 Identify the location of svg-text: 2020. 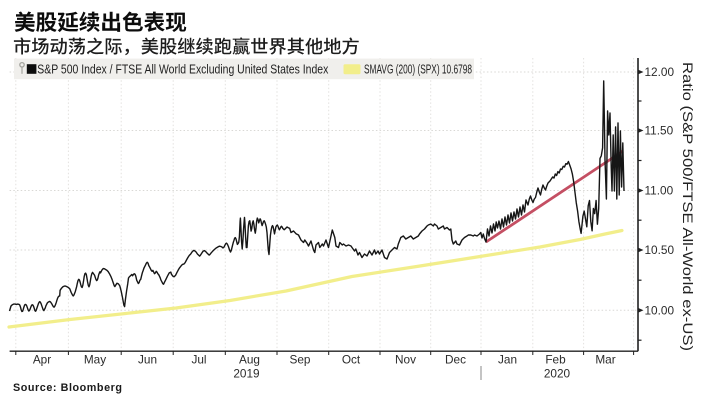
(557, 374).